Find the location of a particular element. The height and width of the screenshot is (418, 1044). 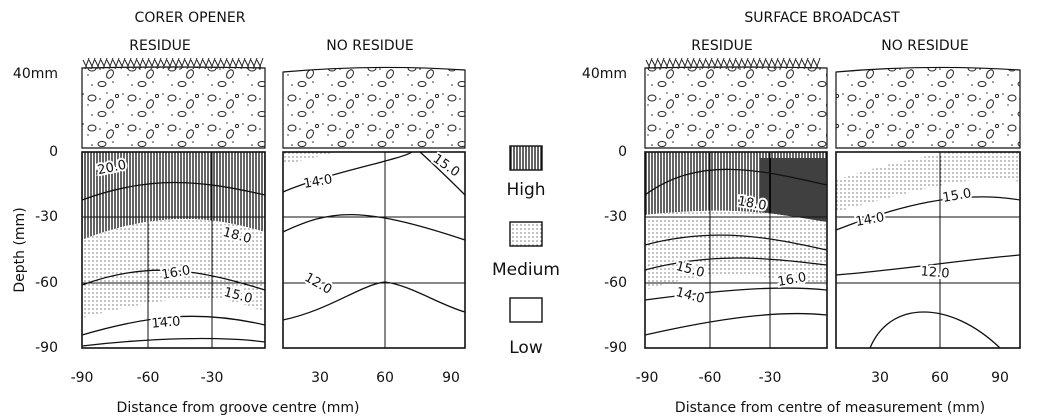

contour-label: 15.0 is located at coordinates (956, 196).